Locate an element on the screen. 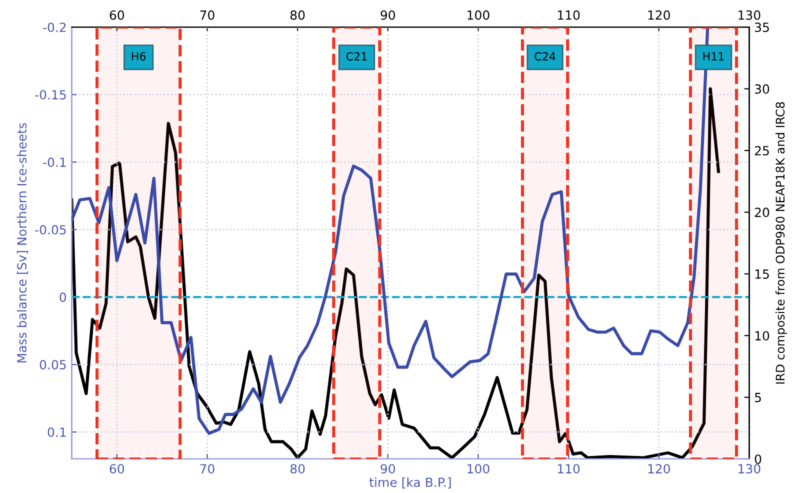  band-label: C24 is located at coordinates (545, 56).